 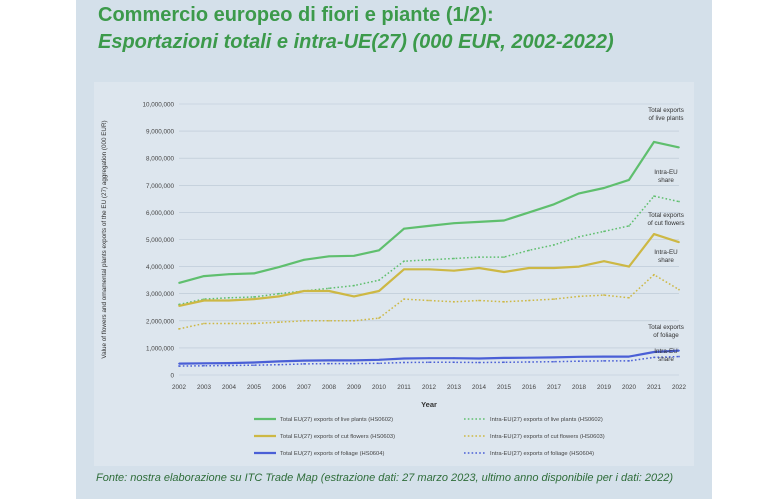 I want to click on x-tick-label: 2012, so click(x=429, y=387).